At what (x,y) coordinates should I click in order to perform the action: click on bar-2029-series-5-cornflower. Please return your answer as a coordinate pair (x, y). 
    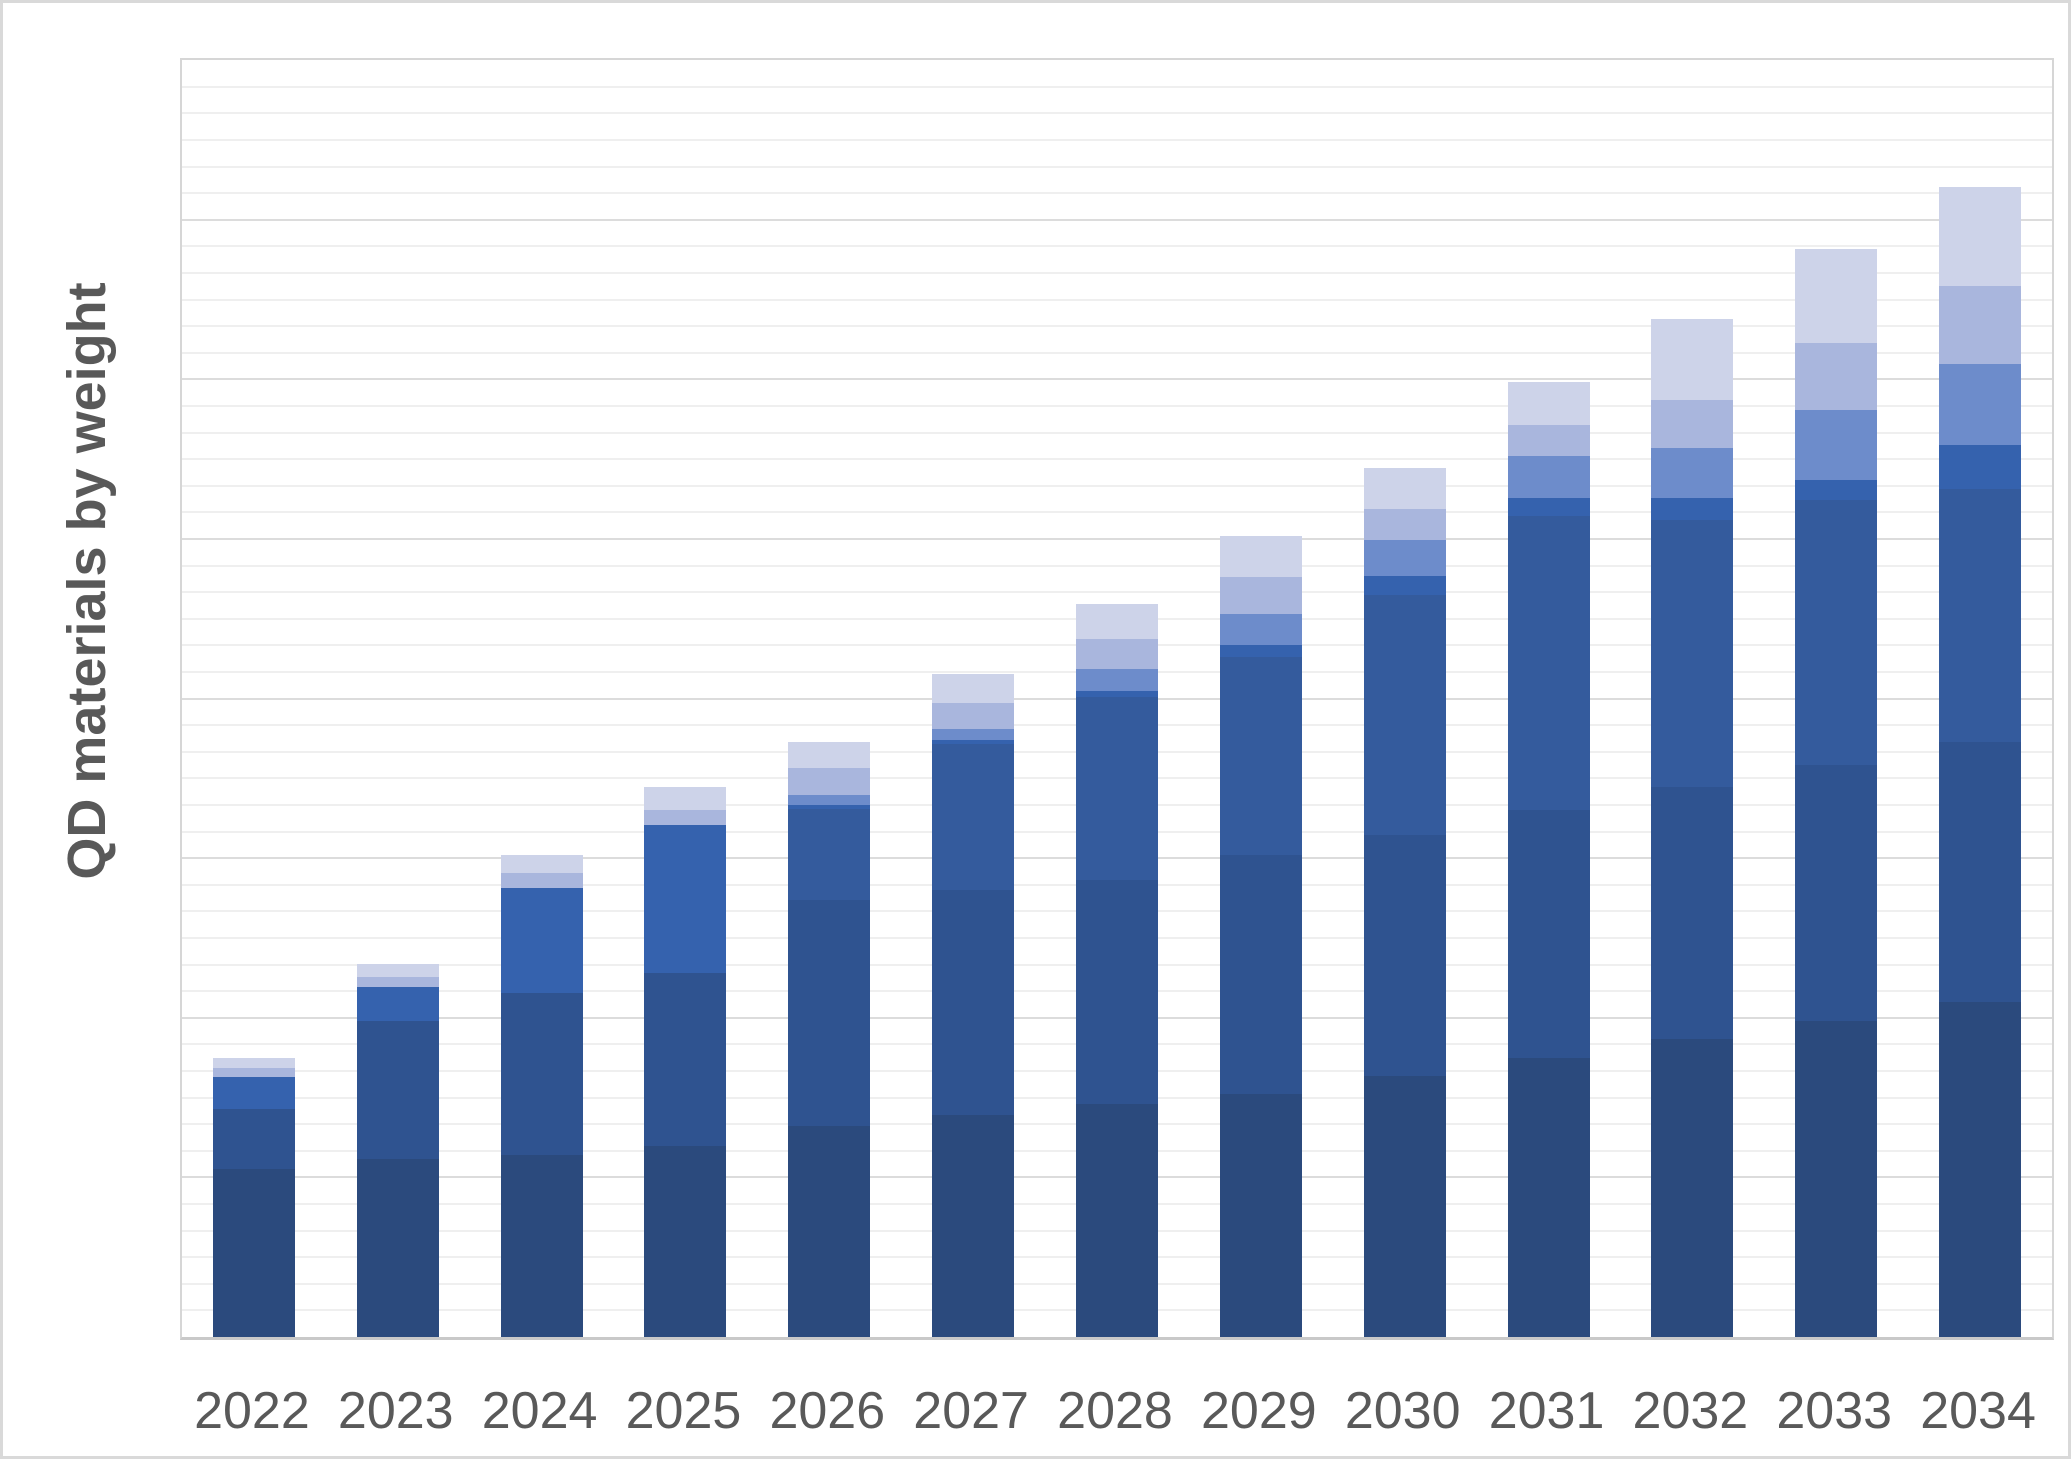
    Looking at the image, I should click on (1260, 629).